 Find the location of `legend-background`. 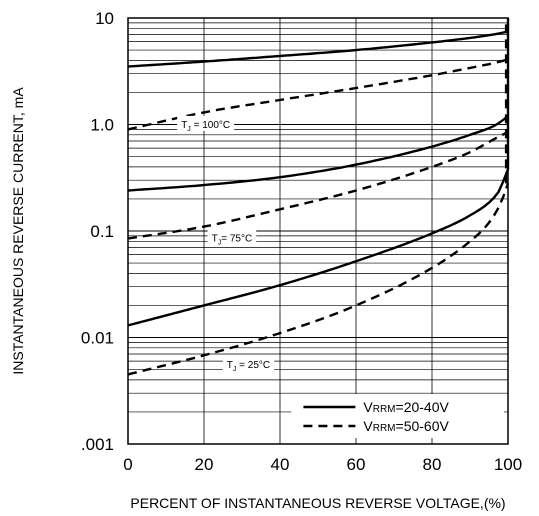

legend-background is located at coordinates (397, 416).